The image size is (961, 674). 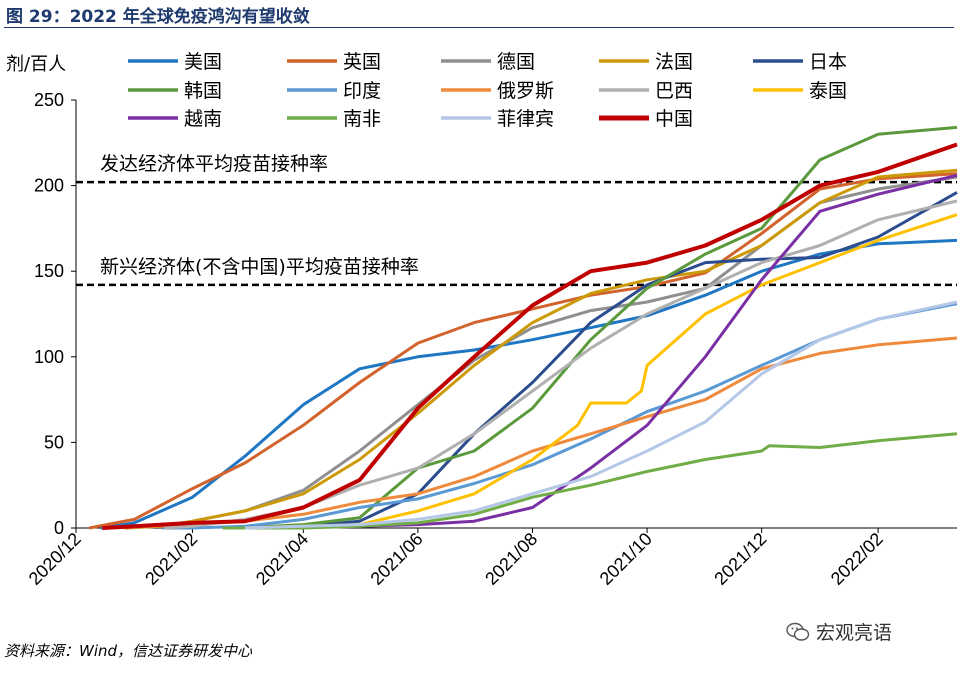 What do you see at coordinates (203, 119) in the screenshot?
I see `legend-label-越南: 越南` at bounding box center [203, 119].